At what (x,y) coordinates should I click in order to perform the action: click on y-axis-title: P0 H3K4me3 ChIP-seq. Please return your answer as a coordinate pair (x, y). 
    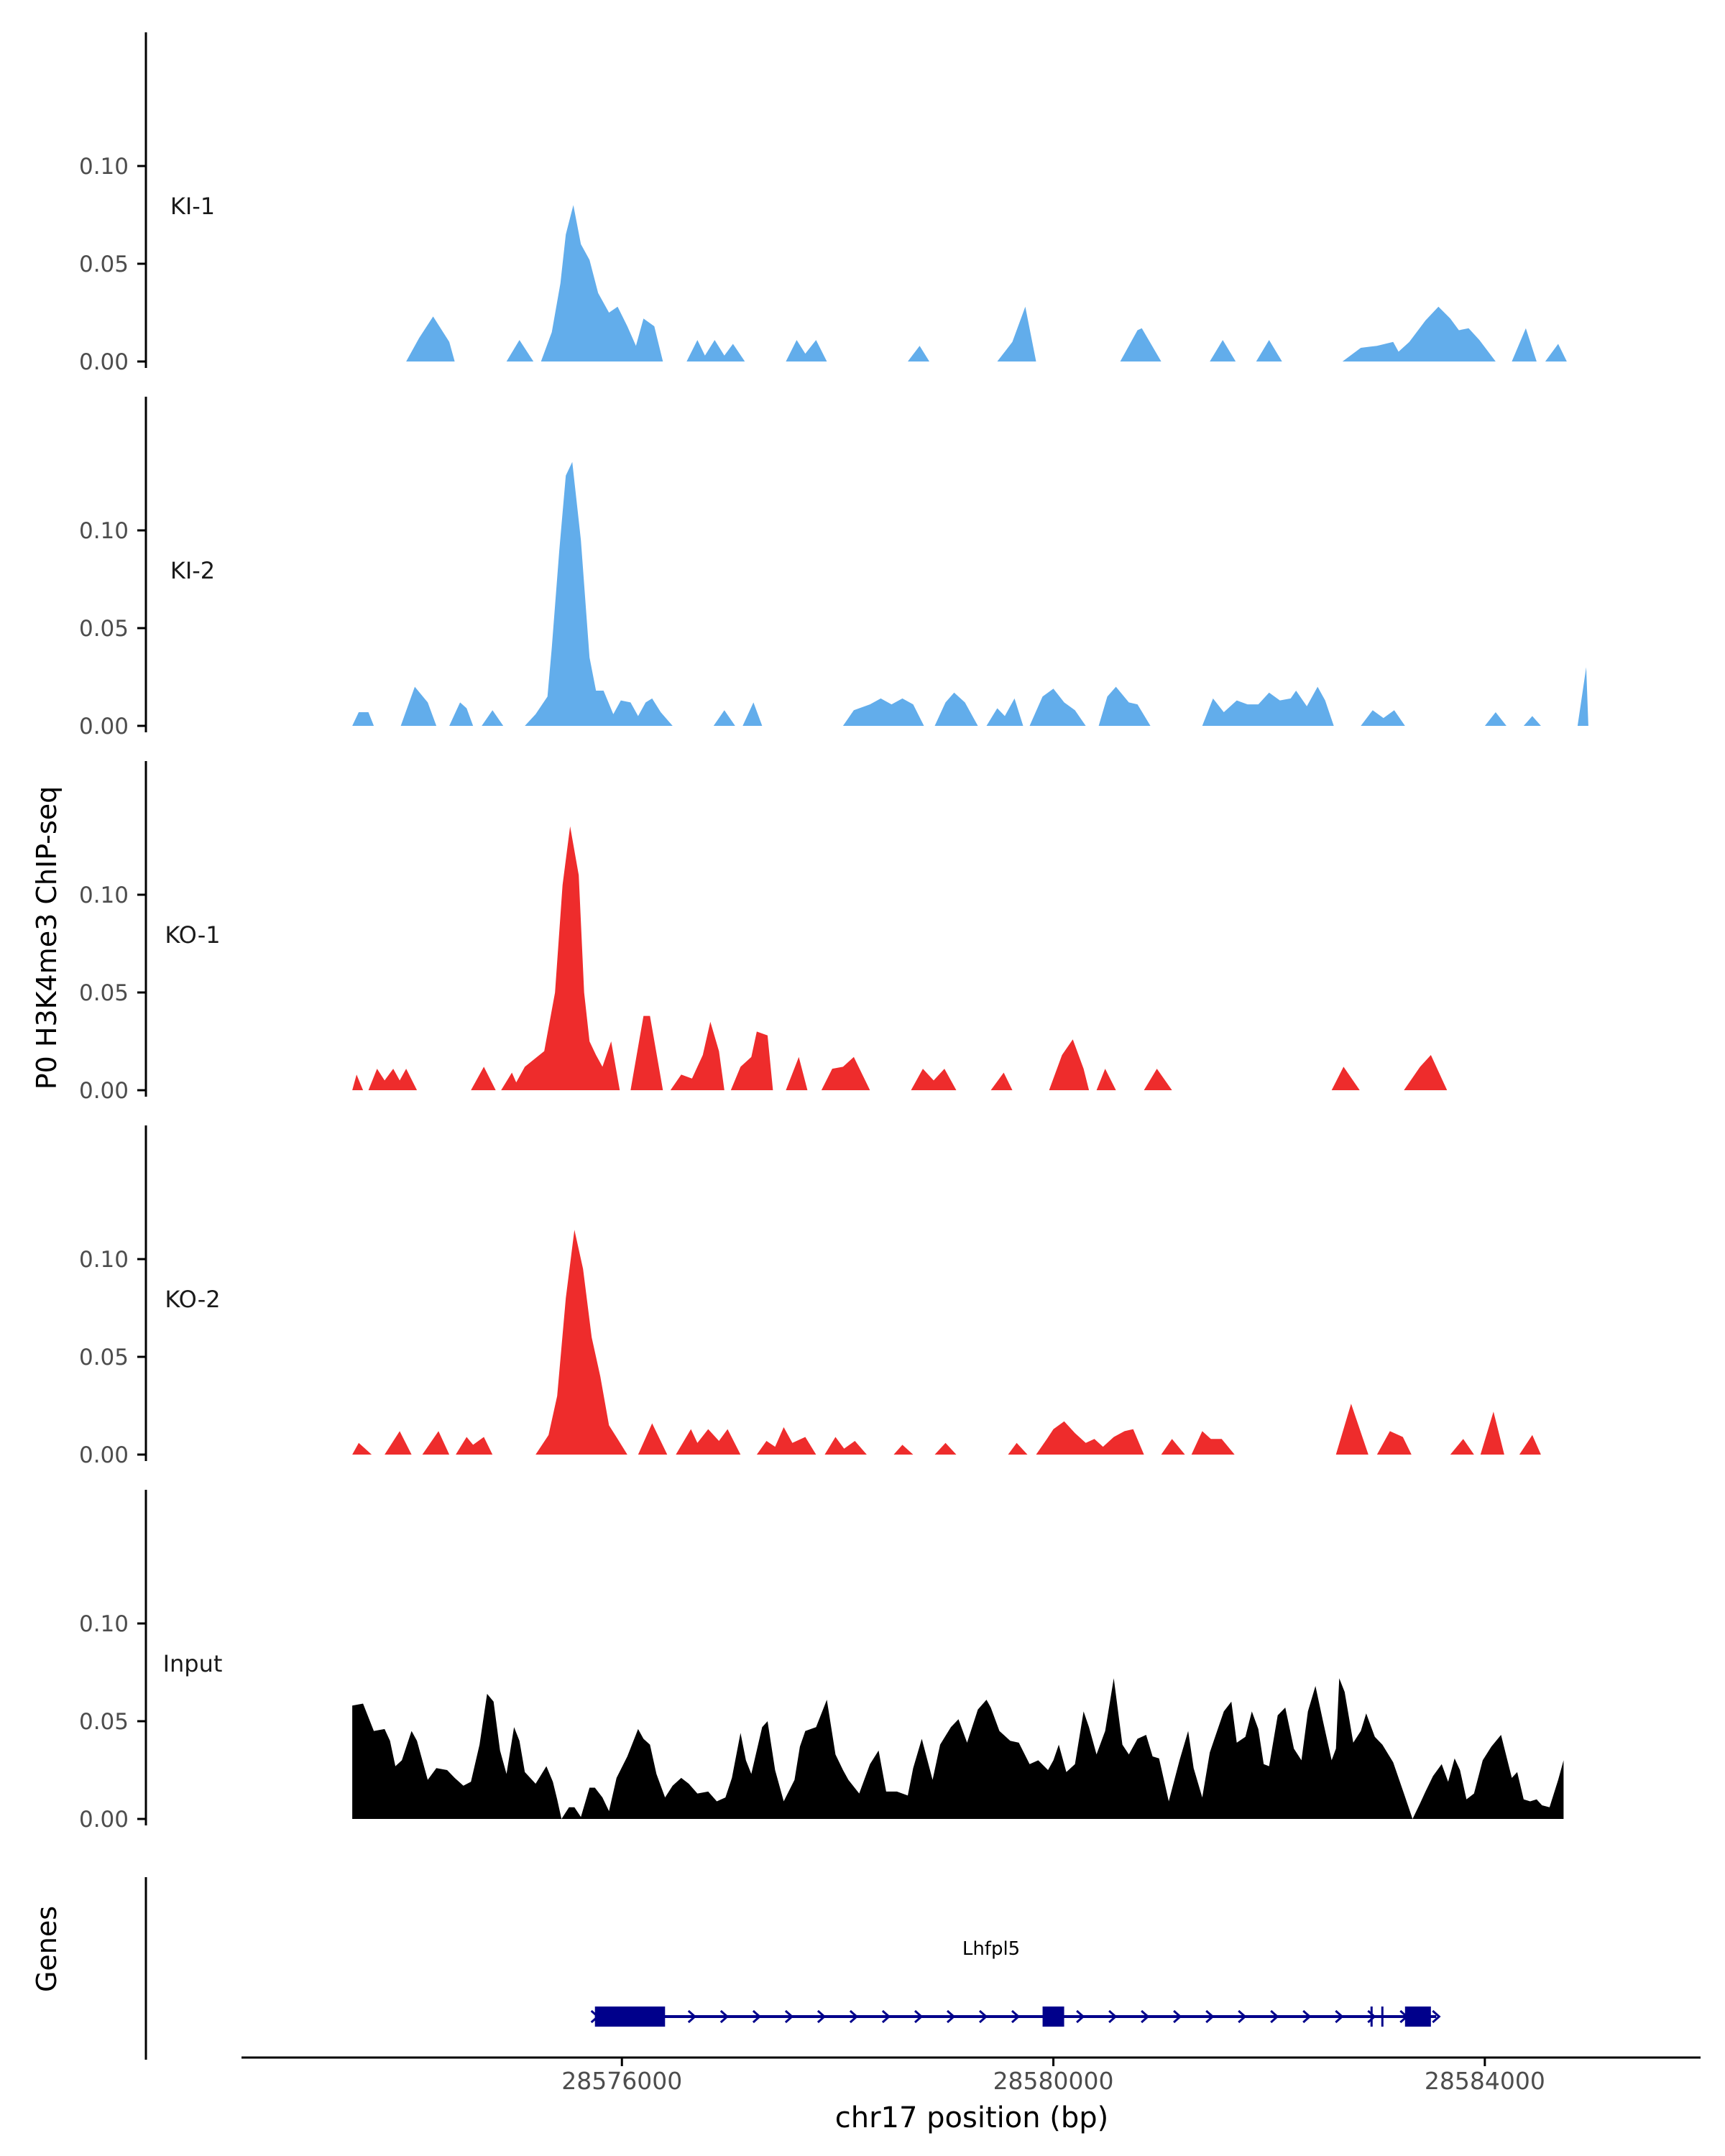
    Looking at the image, I should click on (47, 938).